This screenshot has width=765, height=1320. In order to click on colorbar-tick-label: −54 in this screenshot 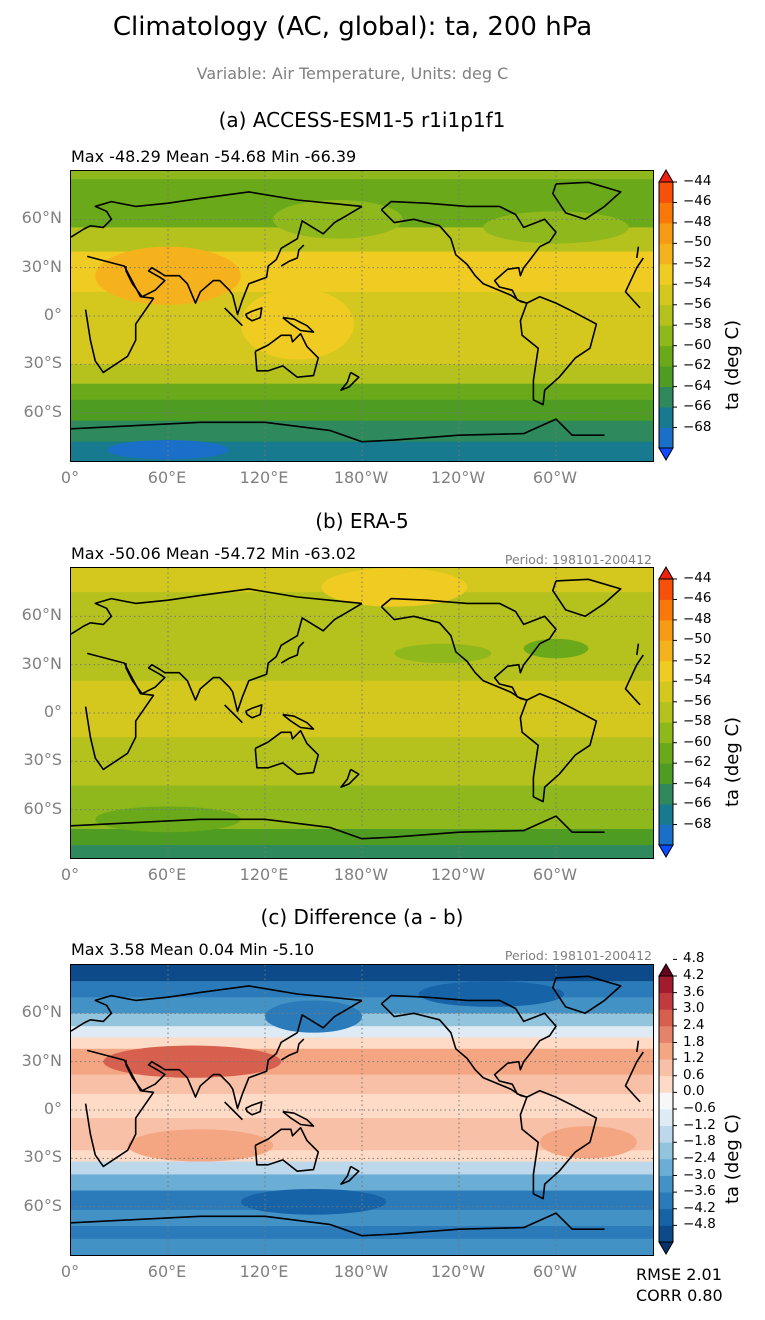, I will do `click(697, 680)`.